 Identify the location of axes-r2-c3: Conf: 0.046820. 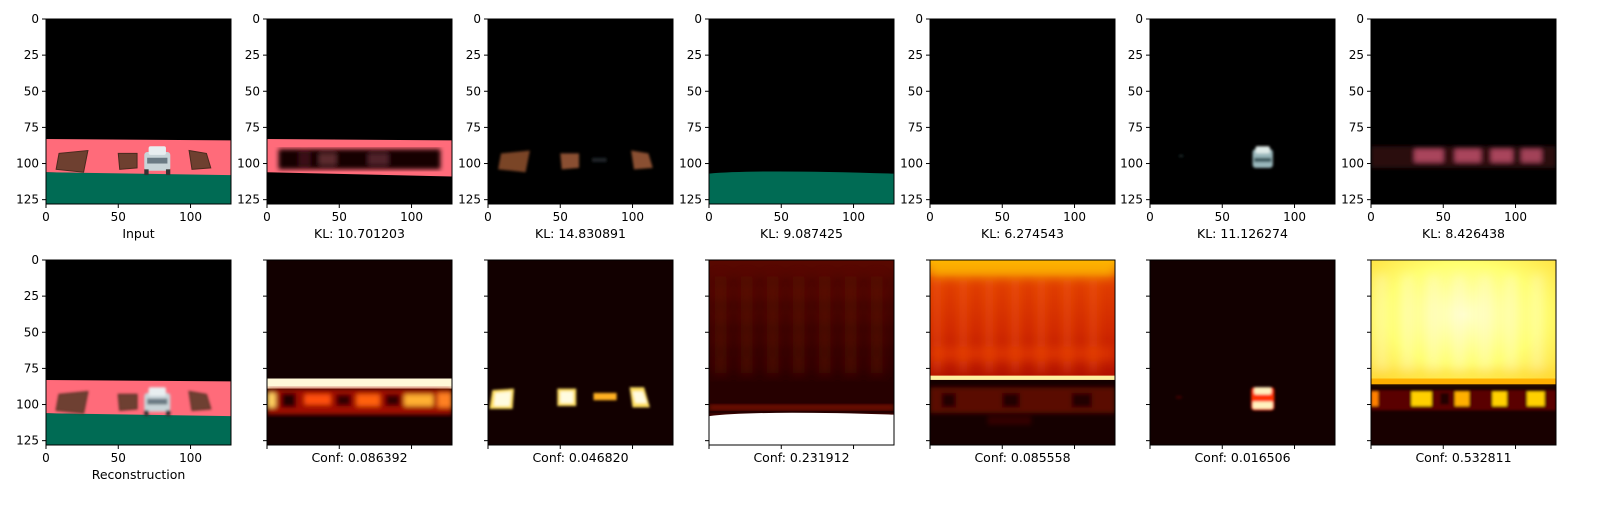
(579, 362).